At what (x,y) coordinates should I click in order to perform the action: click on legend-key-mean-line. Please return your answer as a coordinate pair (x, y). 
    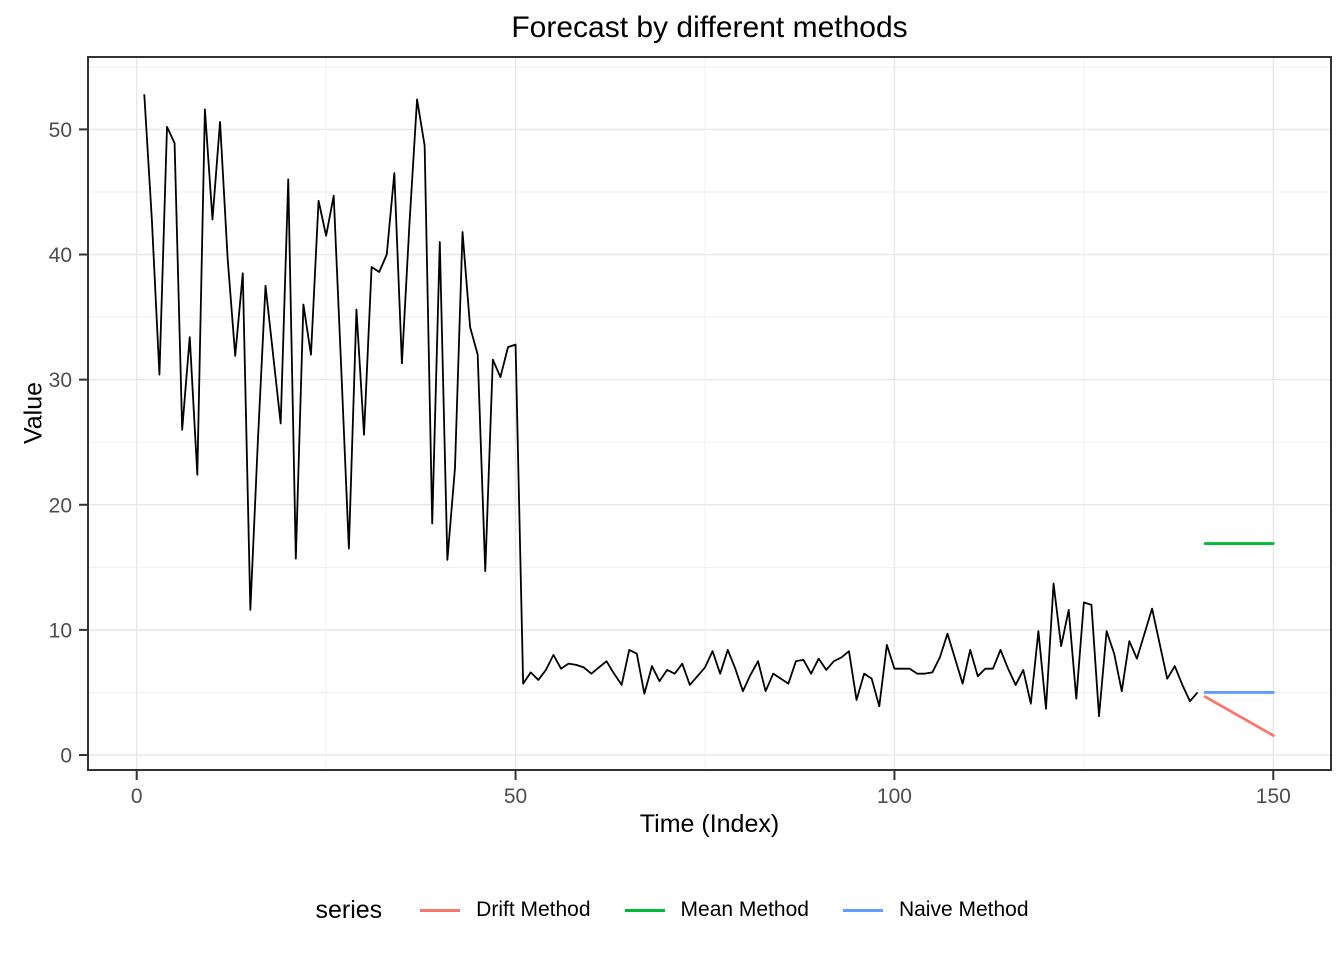
    Looking at the image, I should click on (644, 910).